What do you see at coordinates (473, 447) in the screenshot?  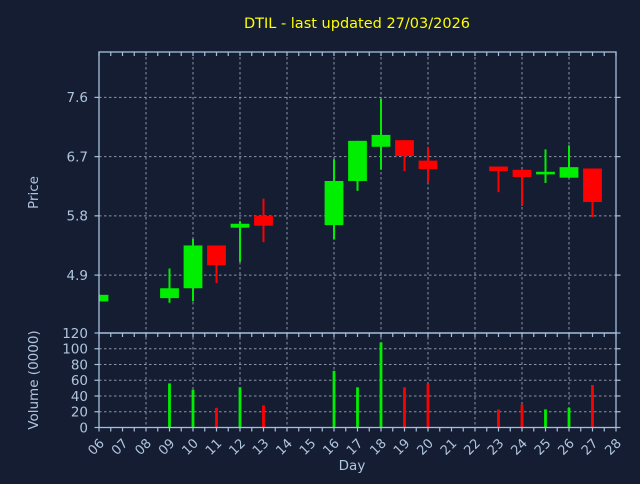 I see `day-tick-label: 22` at bounding box center [473, 447].